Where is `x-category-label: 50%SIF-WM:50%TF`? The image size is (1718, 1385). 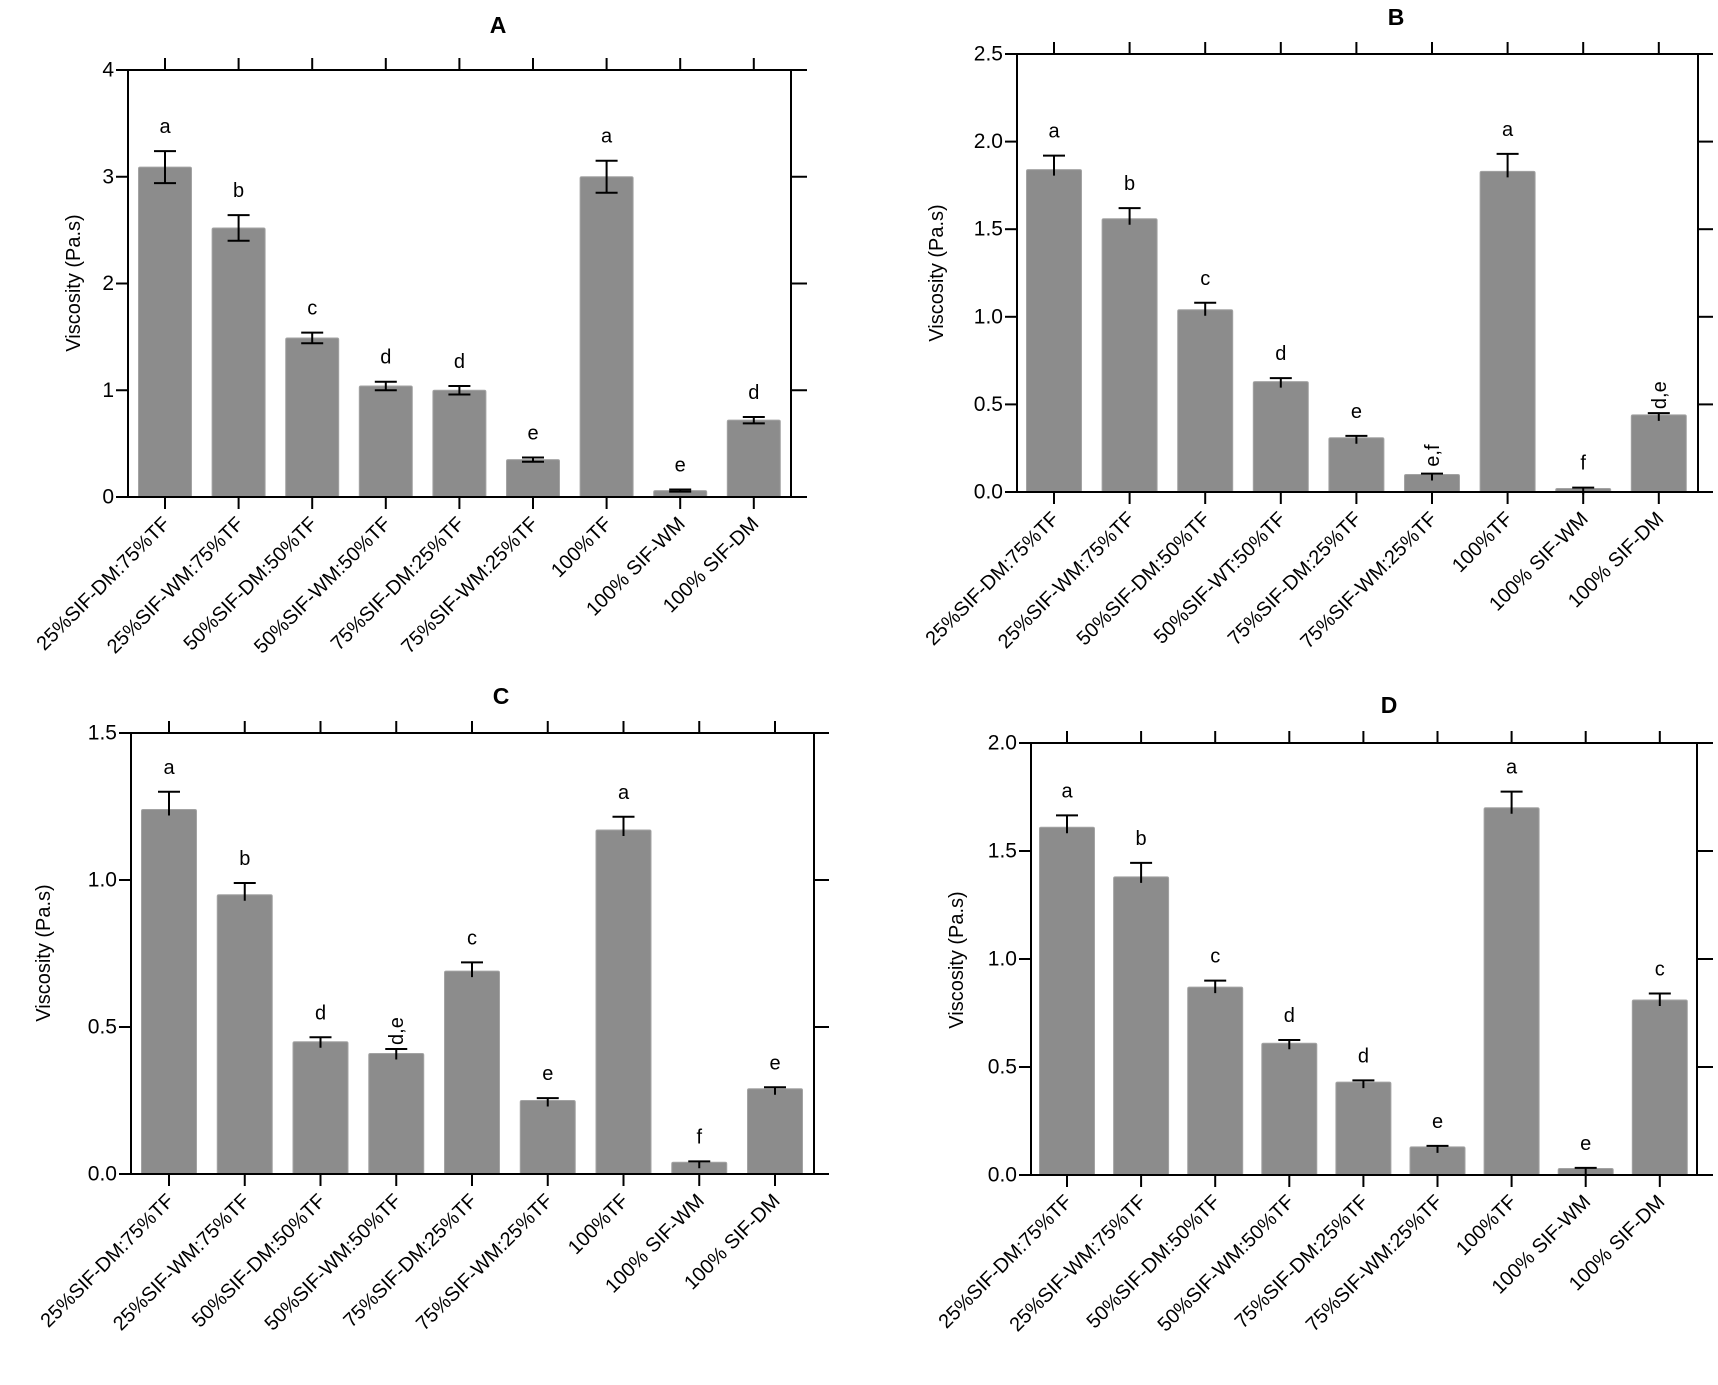 x-category-label: 50%SIF-WM:50%TF is located at coordinates (322, 585).